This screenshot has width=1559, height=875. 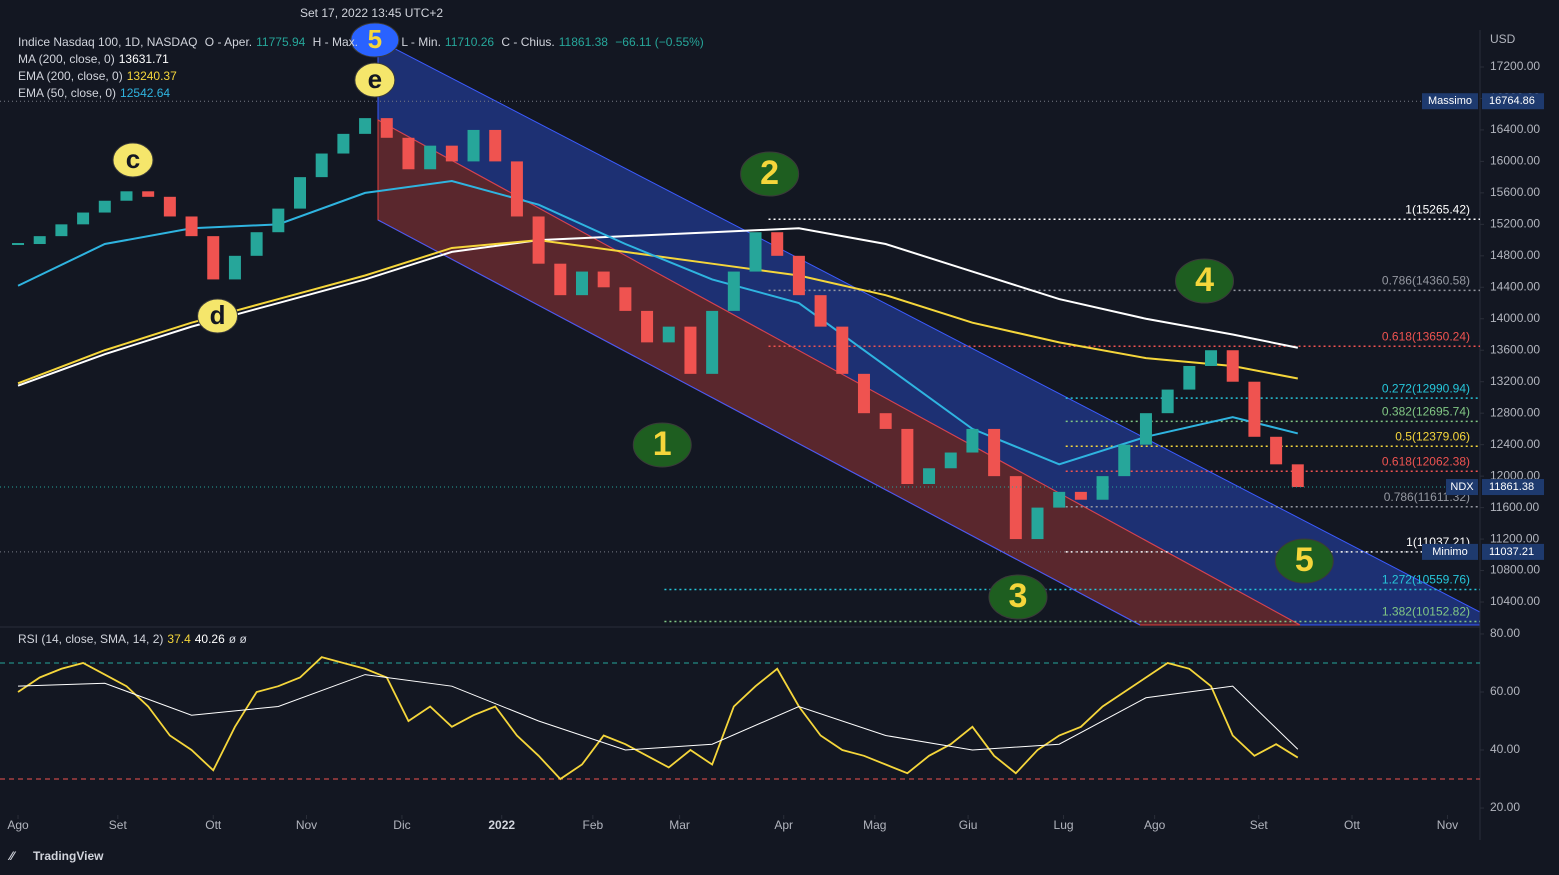 What do you see at coordinates (528, 42) in the screenshot?
I see `close-label: C - Chius.` at bounding box center [528, 42].